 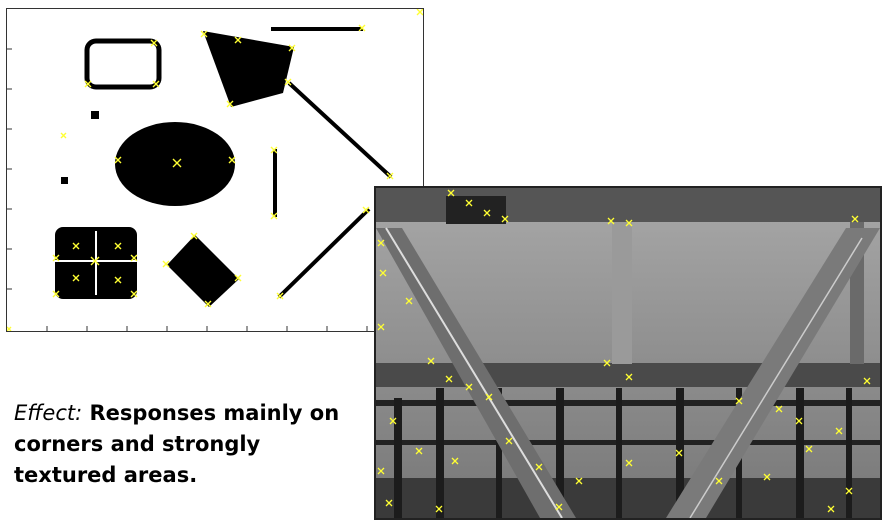 I want to click on vertical-bar-shape, so click(x=275, y=183).